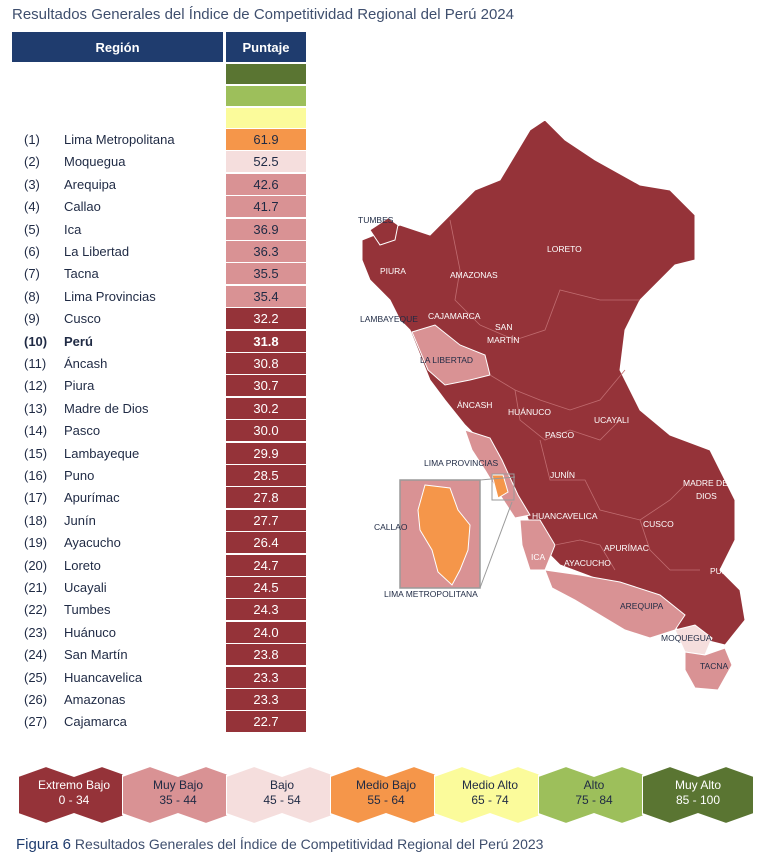  What do you see at coordinates (36, 341) in the screenshot?
I see `row-rank: (10)` at bounding box center [36, 341].